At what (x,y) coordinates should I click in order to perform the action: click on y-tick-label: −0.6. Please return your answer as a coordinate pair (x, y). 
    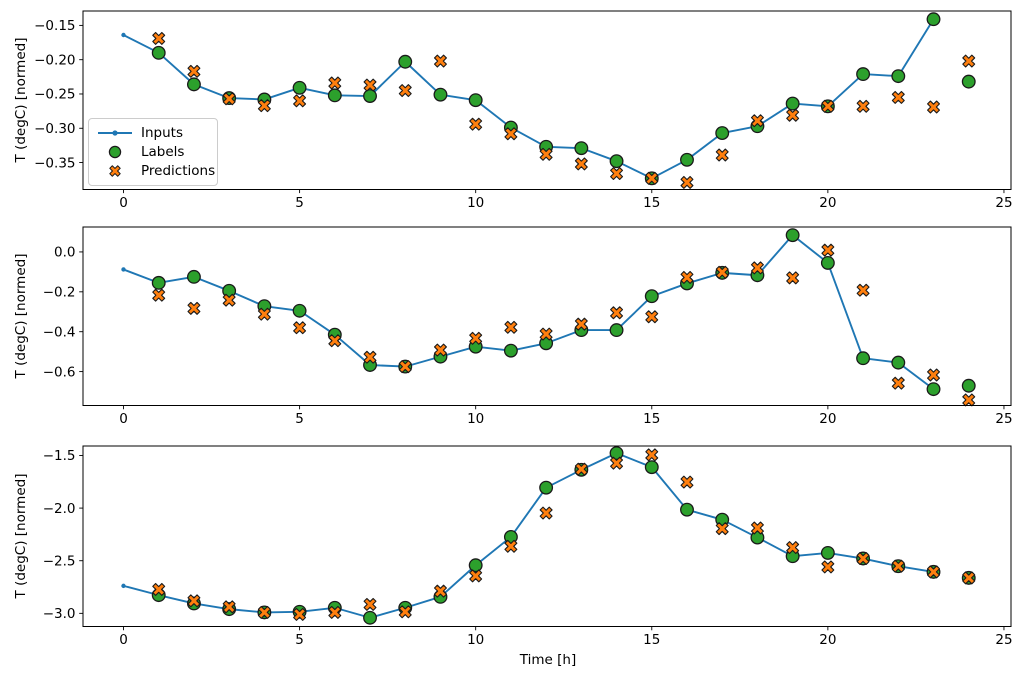
    Looking at the image, I should click on (59, 372).